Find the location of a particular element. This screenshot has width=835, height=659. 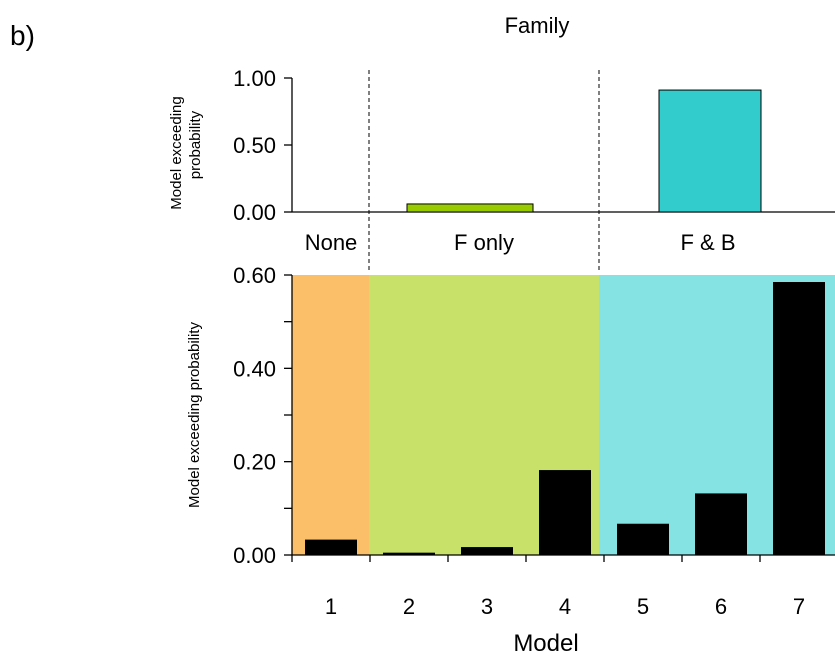

family-region is located at coordinates (330, 415).